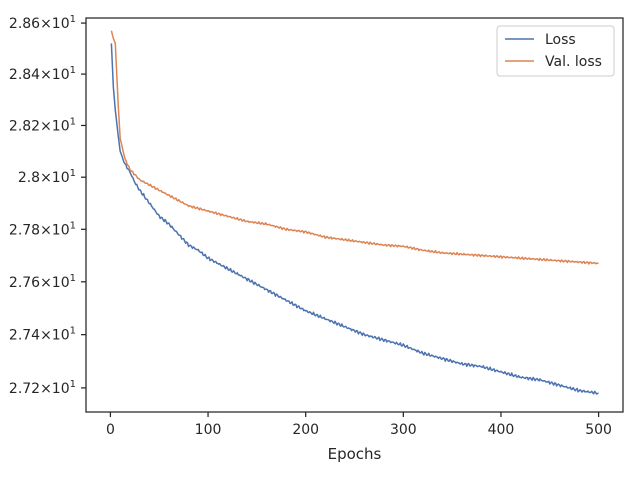 Image resolution: width=640 pixels, height=480 pixels. I want to click on y-tick-label: 2.8×10¹, so click(47, 177).